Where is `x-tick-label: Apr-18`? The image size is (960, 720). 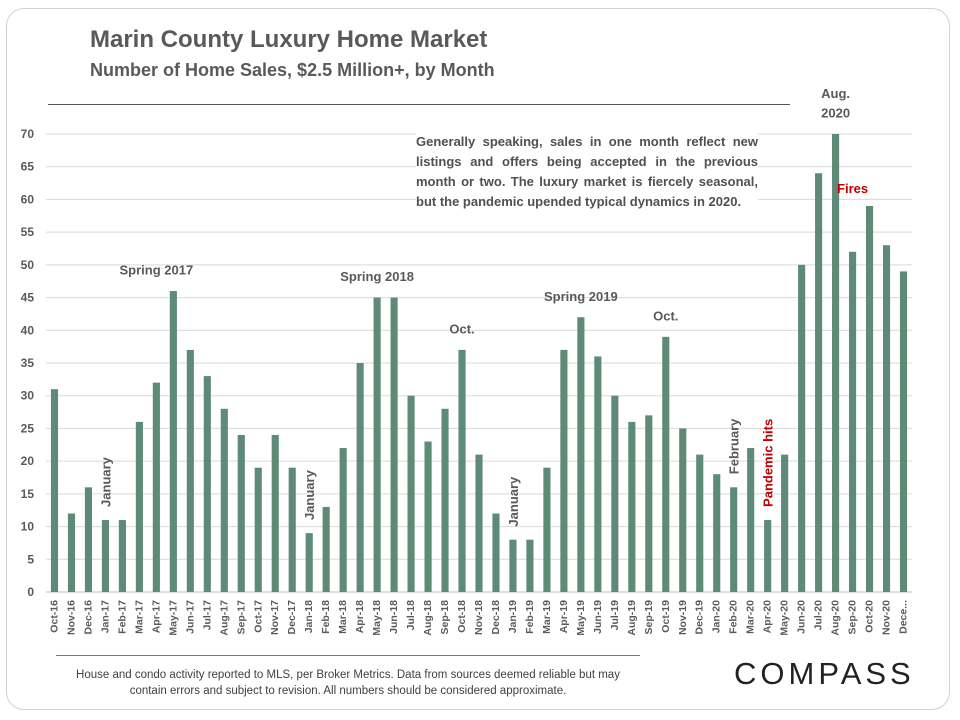
x-tick-label: Apr-18 is located at coordinates (360, 616).